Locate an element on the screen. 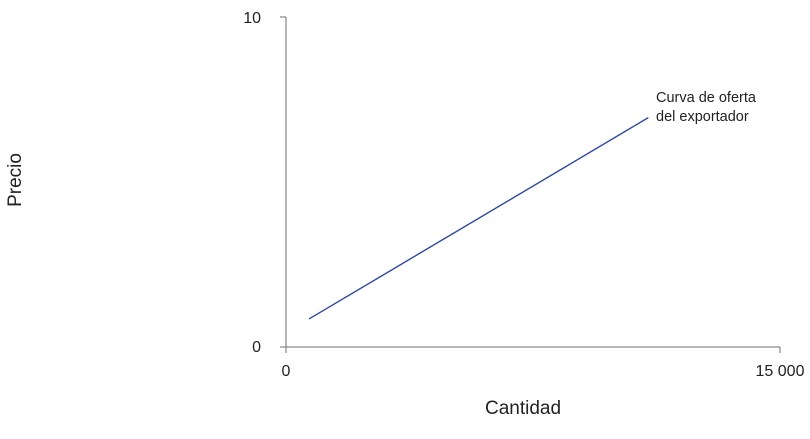  x-tick-label-0: 0 is located at coordinates (286, 371).